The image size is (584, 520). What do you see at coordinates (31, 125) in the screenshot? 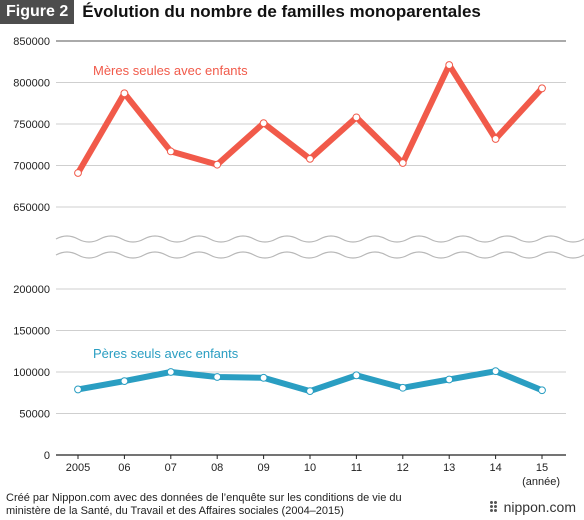
I see `y-tick-label: 750000` at bounding box center [31, 125].